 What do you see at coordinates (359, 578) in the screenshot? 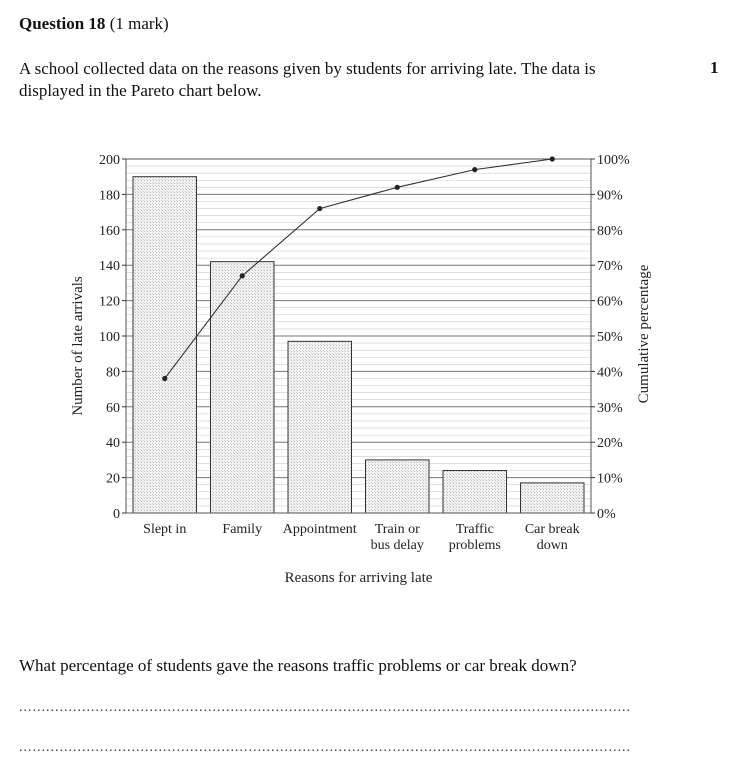
I see `x-axis-title: Reasons for arriving late` at bounding box center [359, 578].